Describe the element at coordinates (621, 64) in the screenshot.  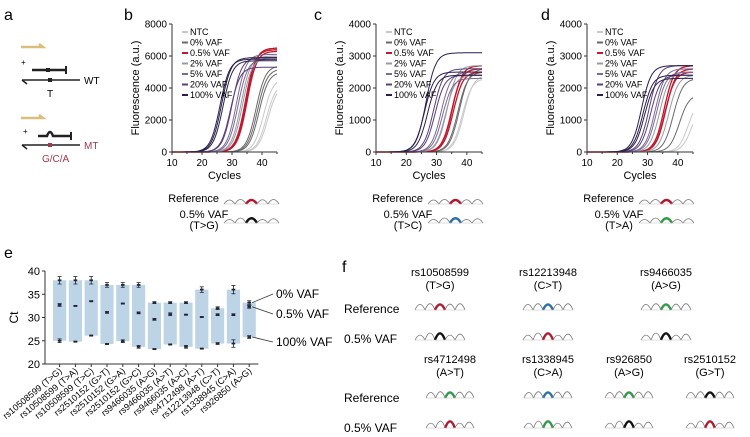
I see `legend-label: 2% VAF` at that location.